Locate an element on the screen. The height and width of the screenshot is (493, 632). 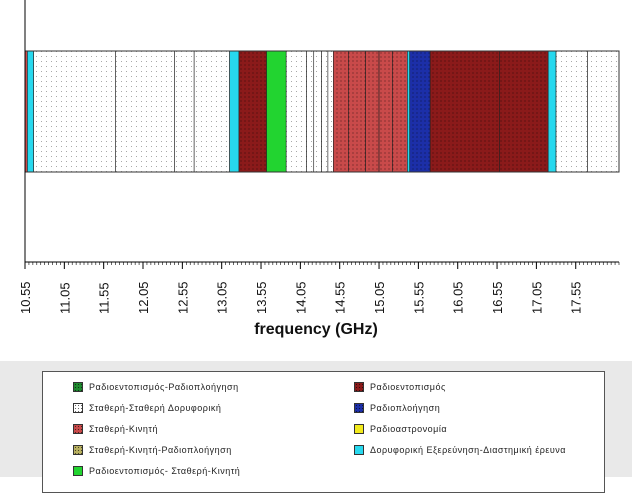
legend-entry: Ραδιοπλοήγηση is located at coordinates (397, 408).